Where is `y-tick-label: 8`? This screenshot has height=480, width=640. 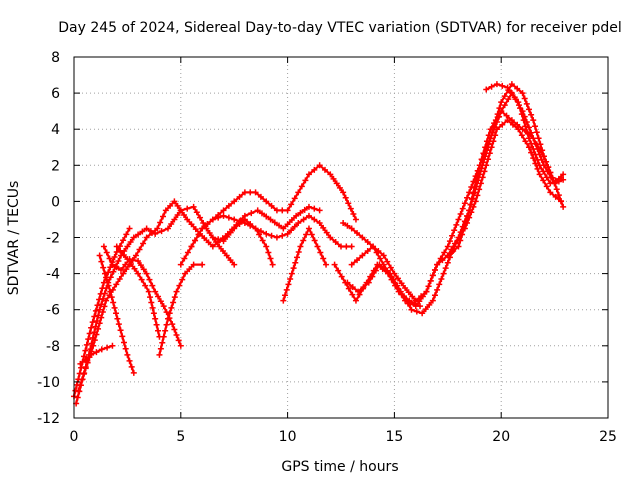 y-tick-label: 8 is located at coordinates (55, 58).